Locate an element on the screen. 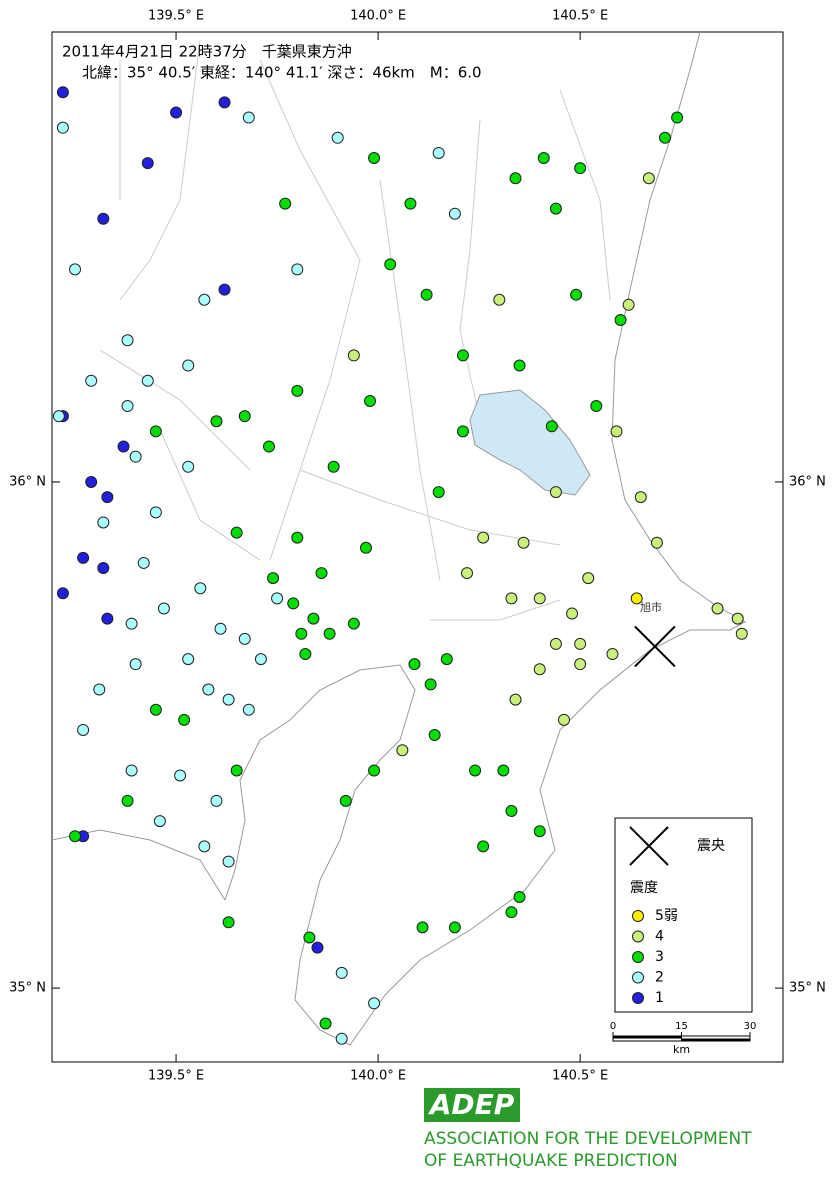 The height and width of the screenshot is (1182, 837). legend-label: 3 is located at coordinates (659, 957).